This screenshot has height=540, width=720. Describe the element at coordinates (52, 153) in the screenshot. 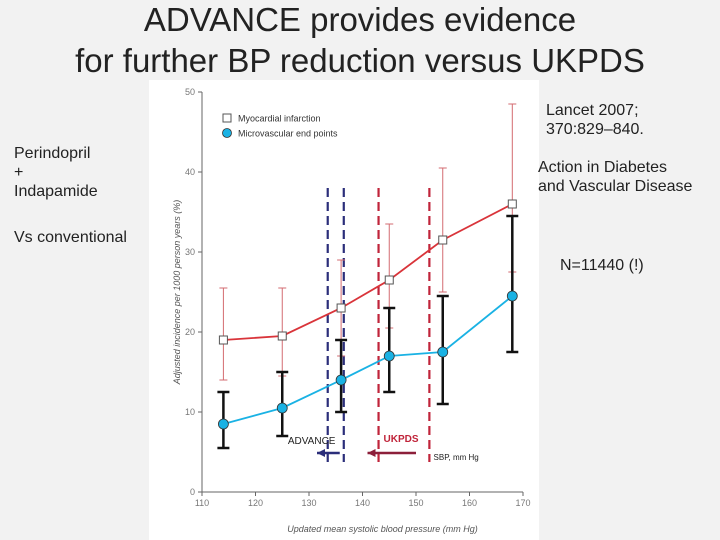

I see `treatment-drug-1: Perindopril` at that location.